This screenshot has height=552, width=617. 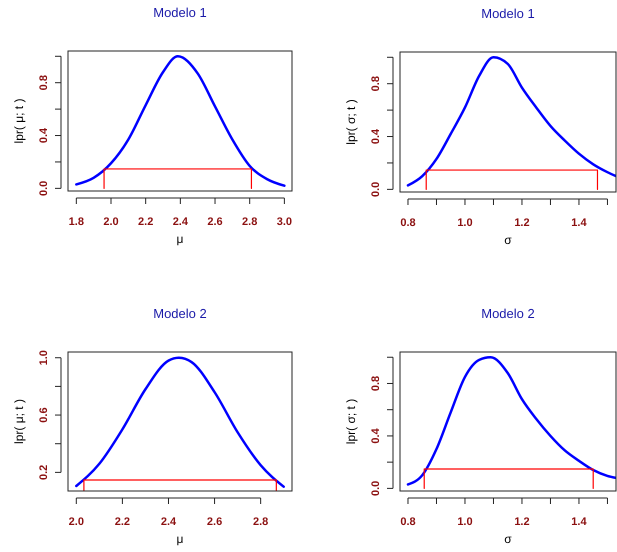 What do you see at coordinates (284, 222) in the screenshot?
I see `x-tick-label: 3.0` at bounding box center [284, 222].